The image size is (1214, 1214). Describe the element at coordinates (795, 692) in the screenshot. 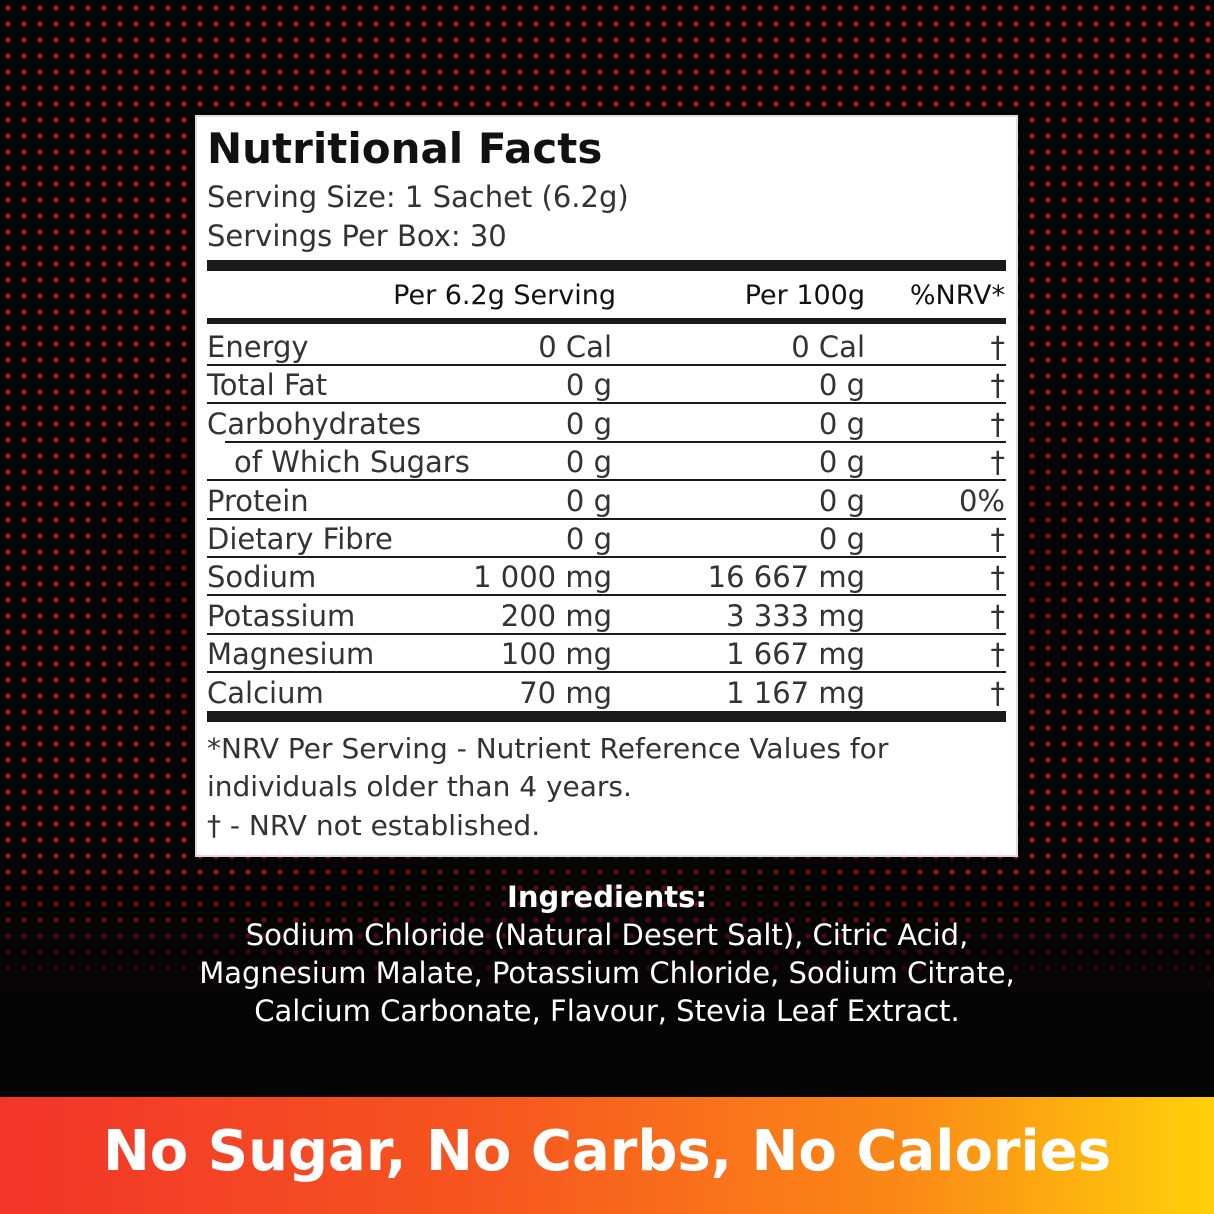

I see `row-per-100g: 1 167 mg` at that location.